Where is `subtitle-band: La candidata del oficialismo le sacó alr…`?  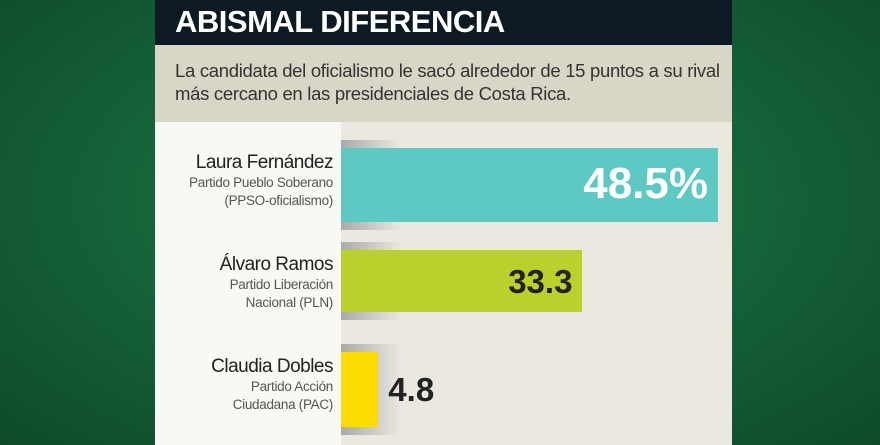
subtitle-band: La candidata del oficialismo le sacó alr… is located at coordinates (443, 83).